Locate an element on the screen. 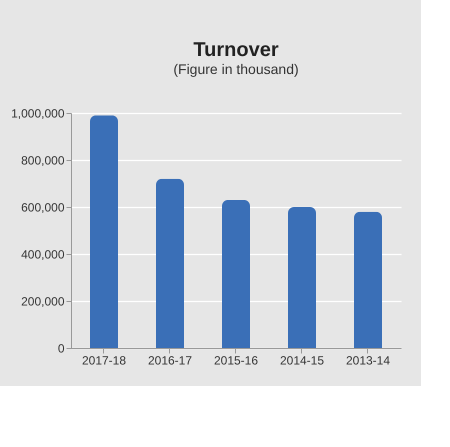 The width and height of the screenshot is (450, 447). x-tick-label: 2016-17 is located at coordinates (170, 361).